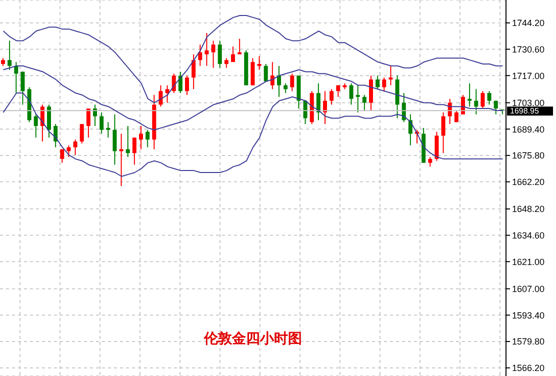 The width and height of the screenshot is (556, 376). Describe the element at coordinates (528, 261) in the screenshot. I see `y-tick-label: 1621.00` at that location.